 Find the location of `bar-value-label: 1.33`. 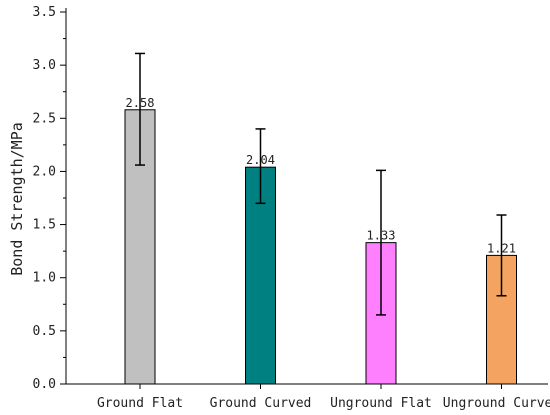

bar-value-label: 1.33 is located at coordinates (381, 236).